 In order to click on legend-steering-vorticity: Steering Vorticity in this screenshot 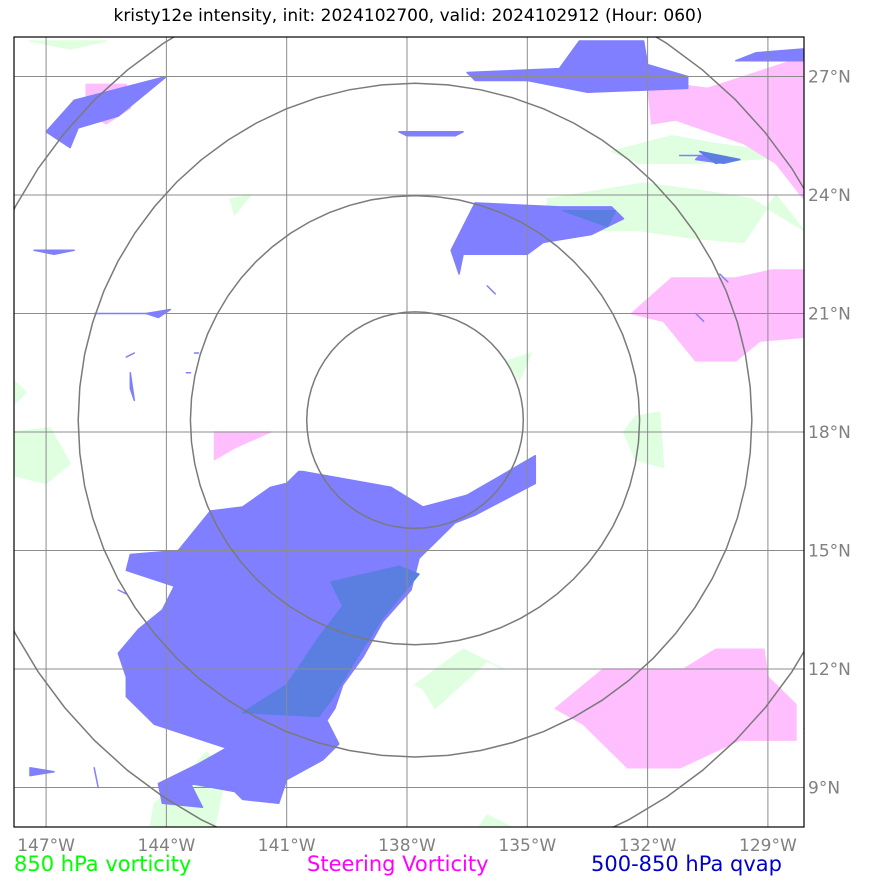, I will do `click(398, 864)`.